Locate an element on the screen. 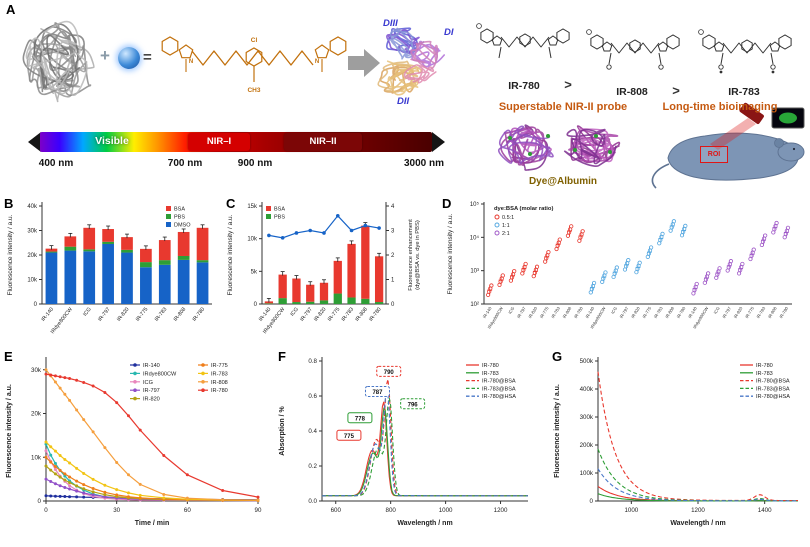  greater-than-2: > is located at coordinates (676, 90).